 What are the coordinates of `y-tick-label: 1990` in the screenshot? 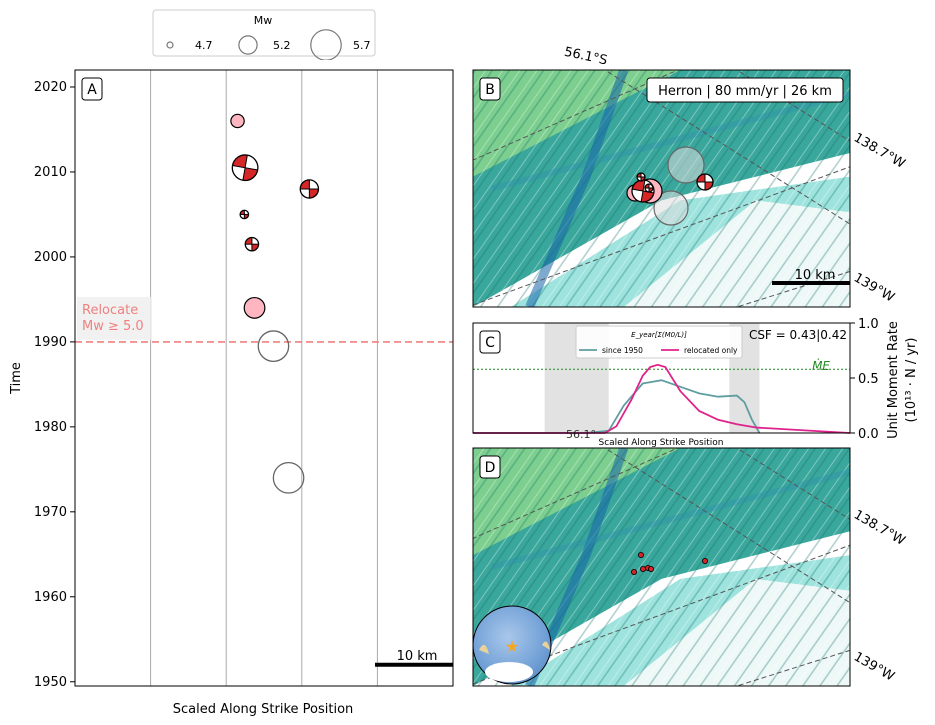 It's located at (50, 342).